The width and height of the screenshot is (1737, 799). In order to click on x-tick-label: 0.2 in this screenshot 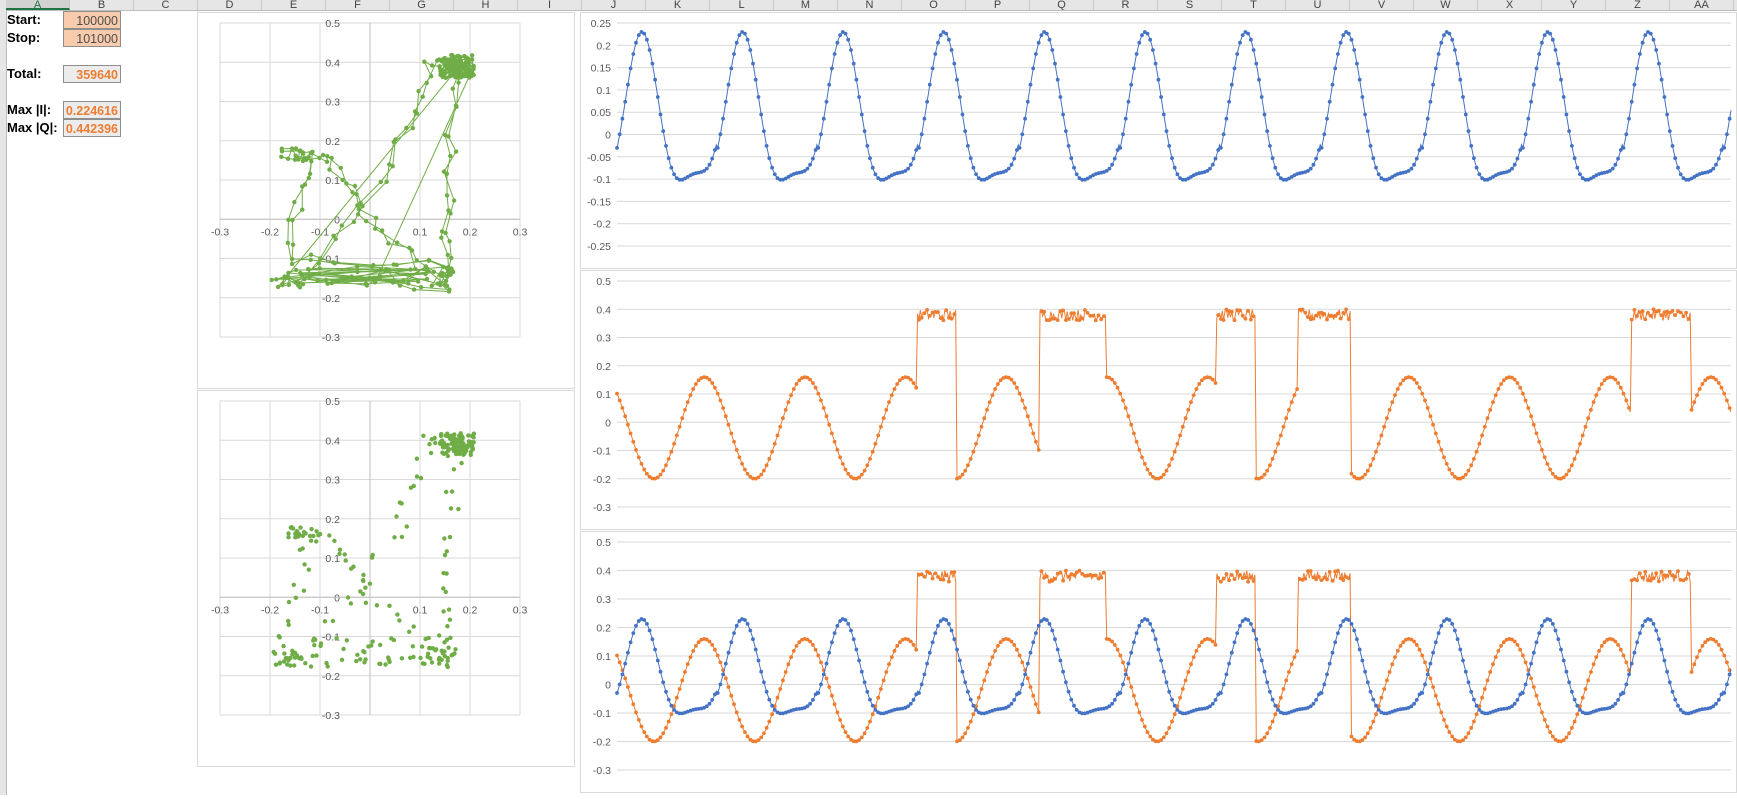, I will do `click(470, 232)`.